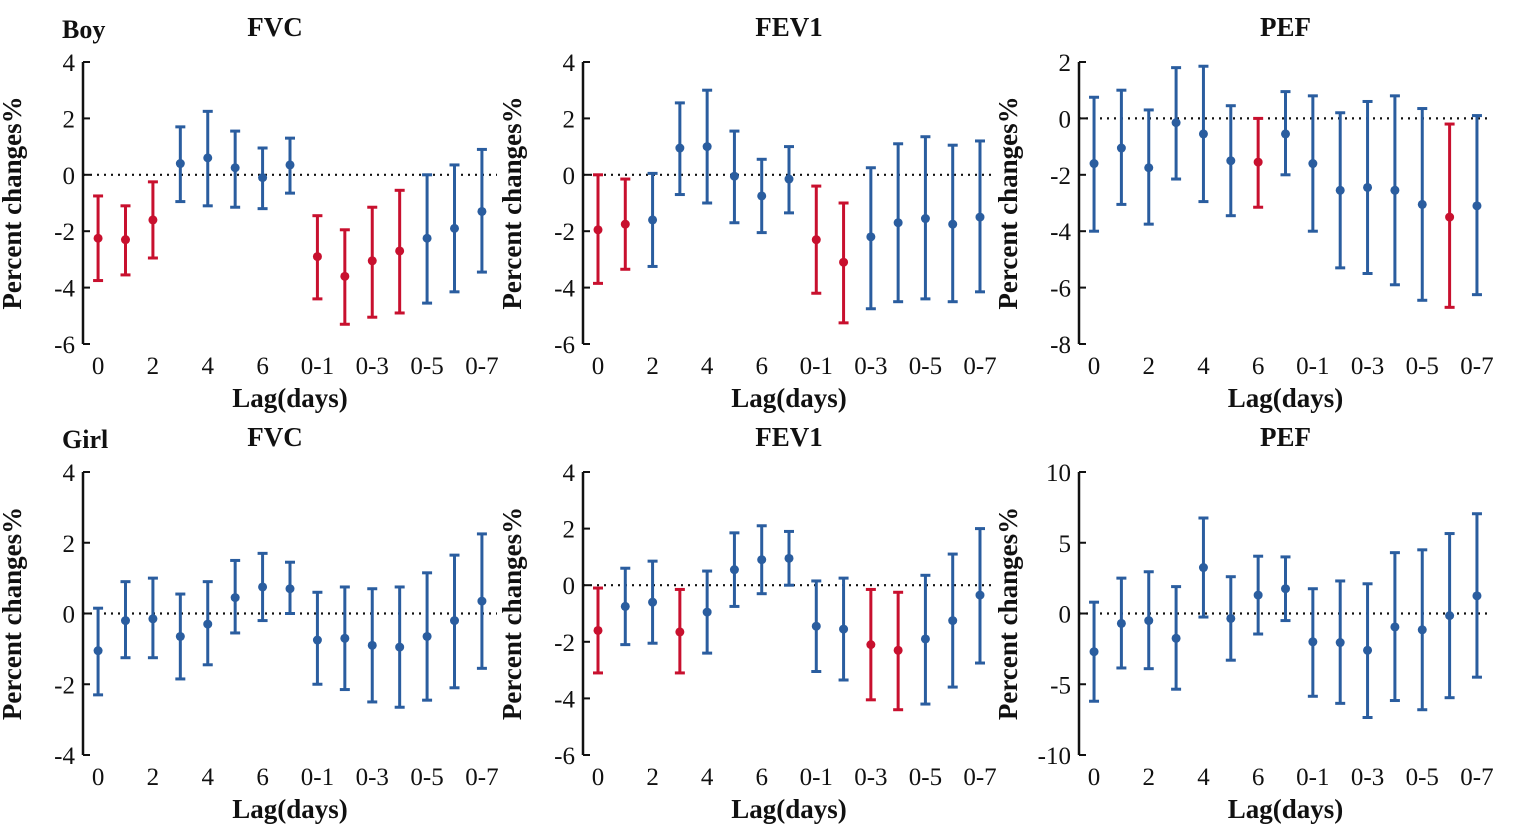  What do you see at coordinates (372, 366) in the screenshot?
I see `x-tick-label: 0-3` at bounding box center [372, 366].